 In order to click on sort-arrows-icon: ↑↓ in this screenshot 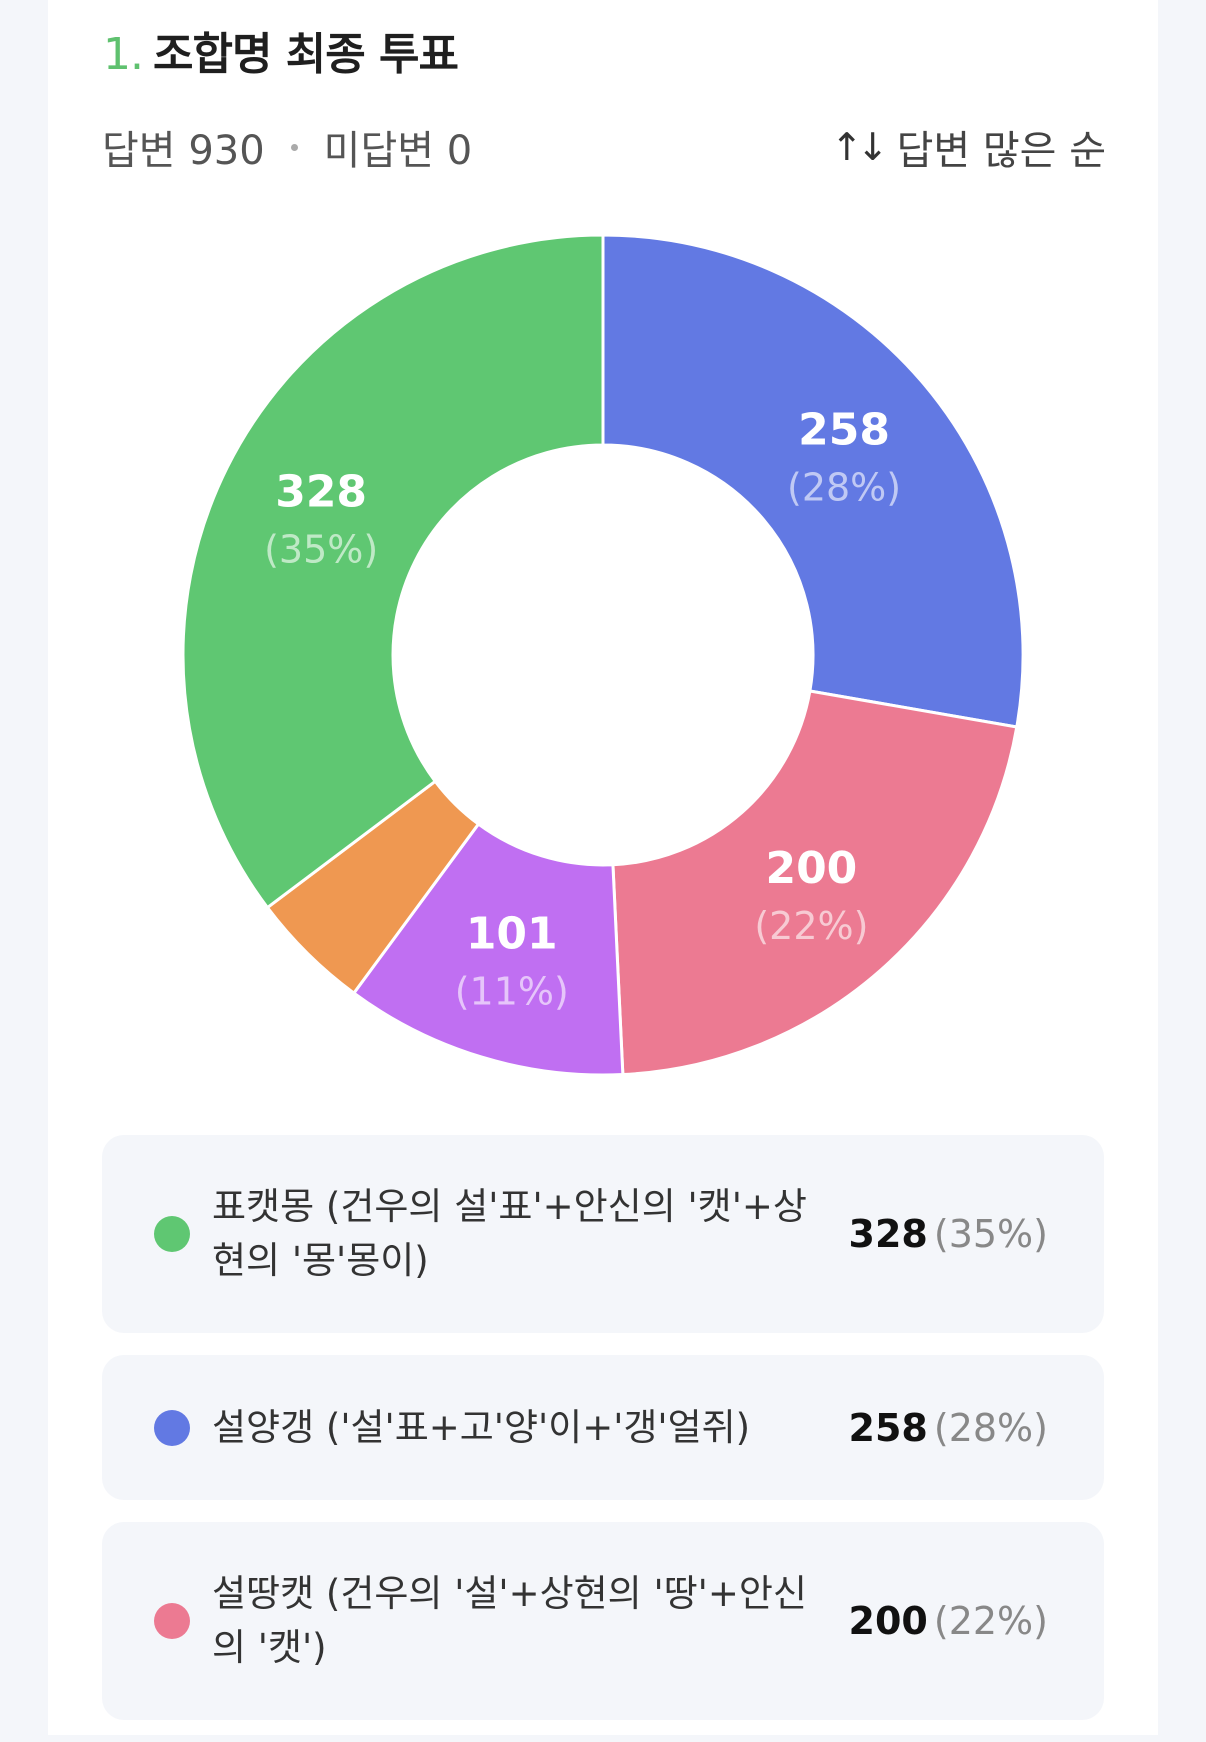, I will do `click(859, 147)`.